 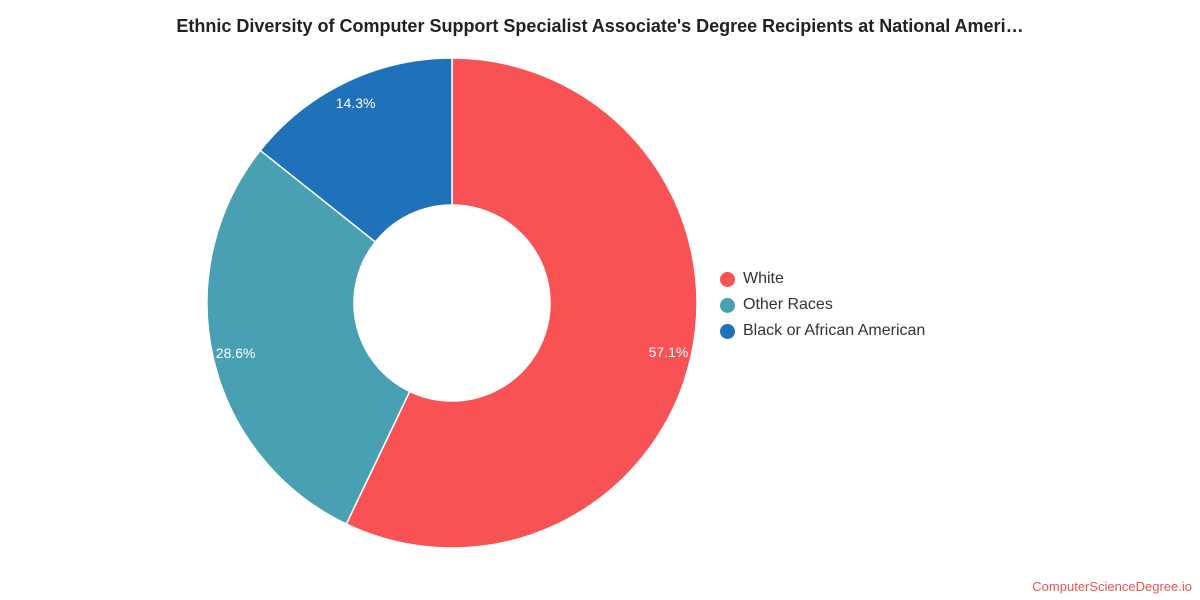 I want to click on slice-label-black-or-african-american: 14.3%, so click(x=356, y=103).